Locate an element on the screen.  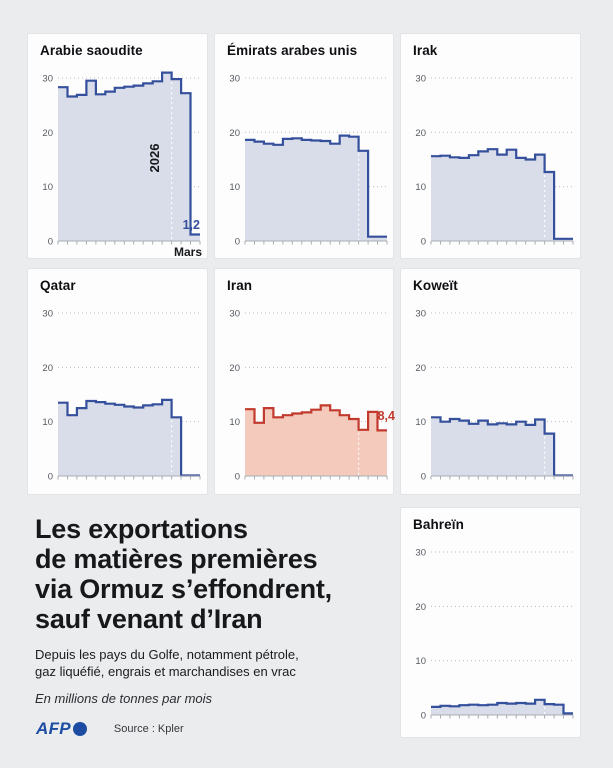
chart-card-irak: Irak 0 10 20 30 is located at coordinates (490, 146).